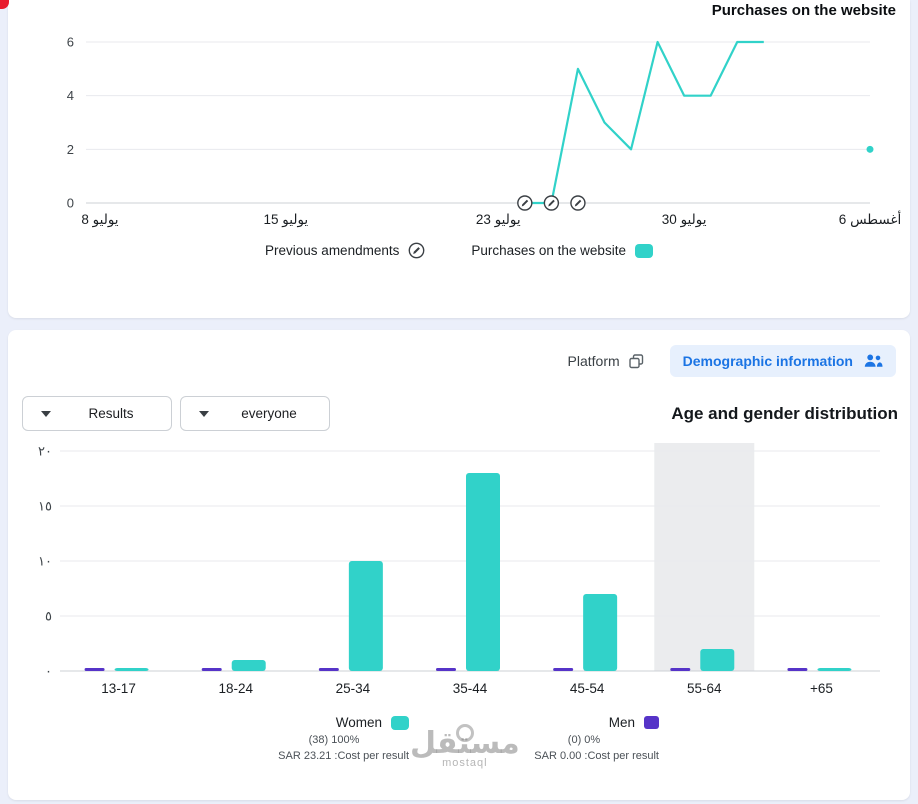  I want to click on platform-tab-label: Platform, so click(593, 361).